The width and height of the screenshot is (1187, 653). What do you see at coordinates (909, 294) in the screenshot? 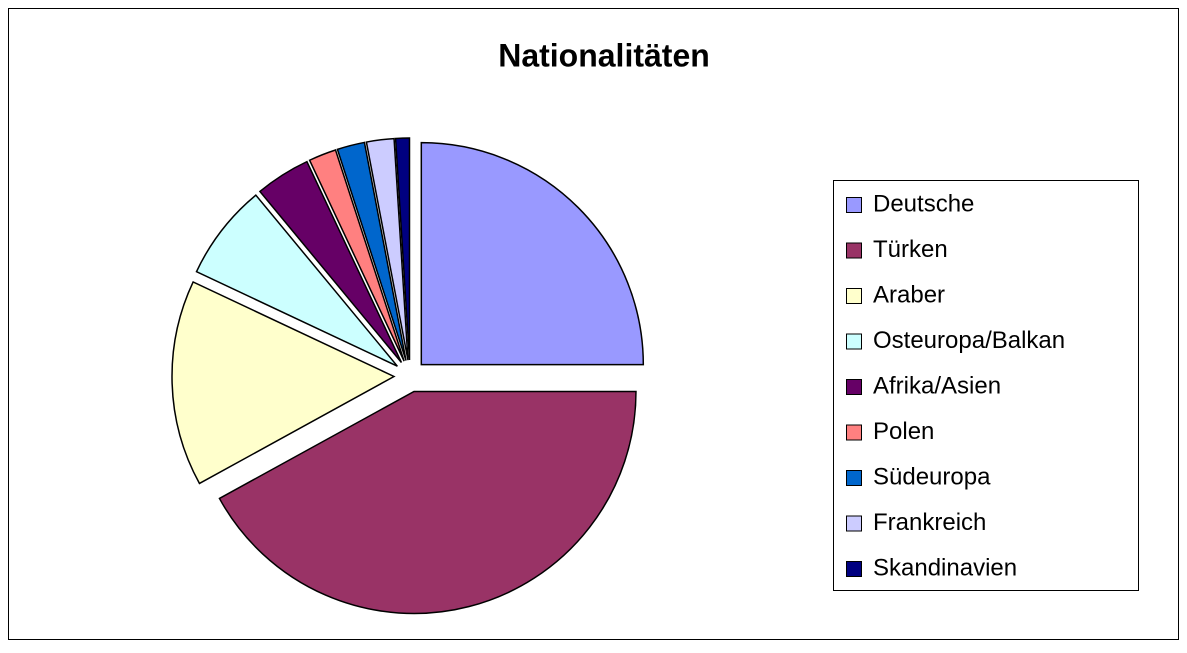
I see `legend-label: Araber` at bounding box center [909, 294].